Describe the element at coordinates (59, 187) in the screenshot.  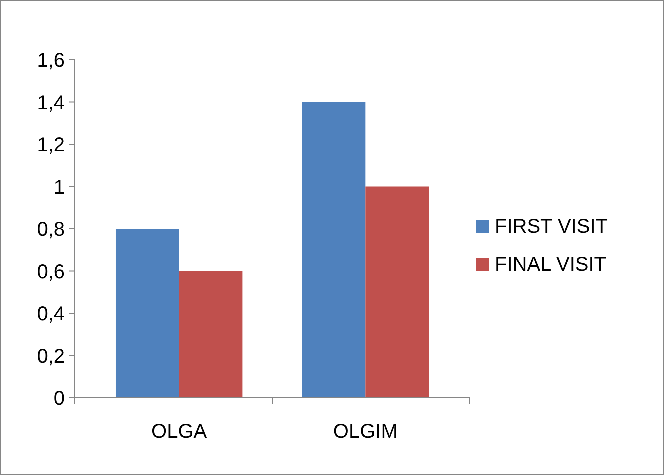
I see `y-tick-label: 1` at that location.